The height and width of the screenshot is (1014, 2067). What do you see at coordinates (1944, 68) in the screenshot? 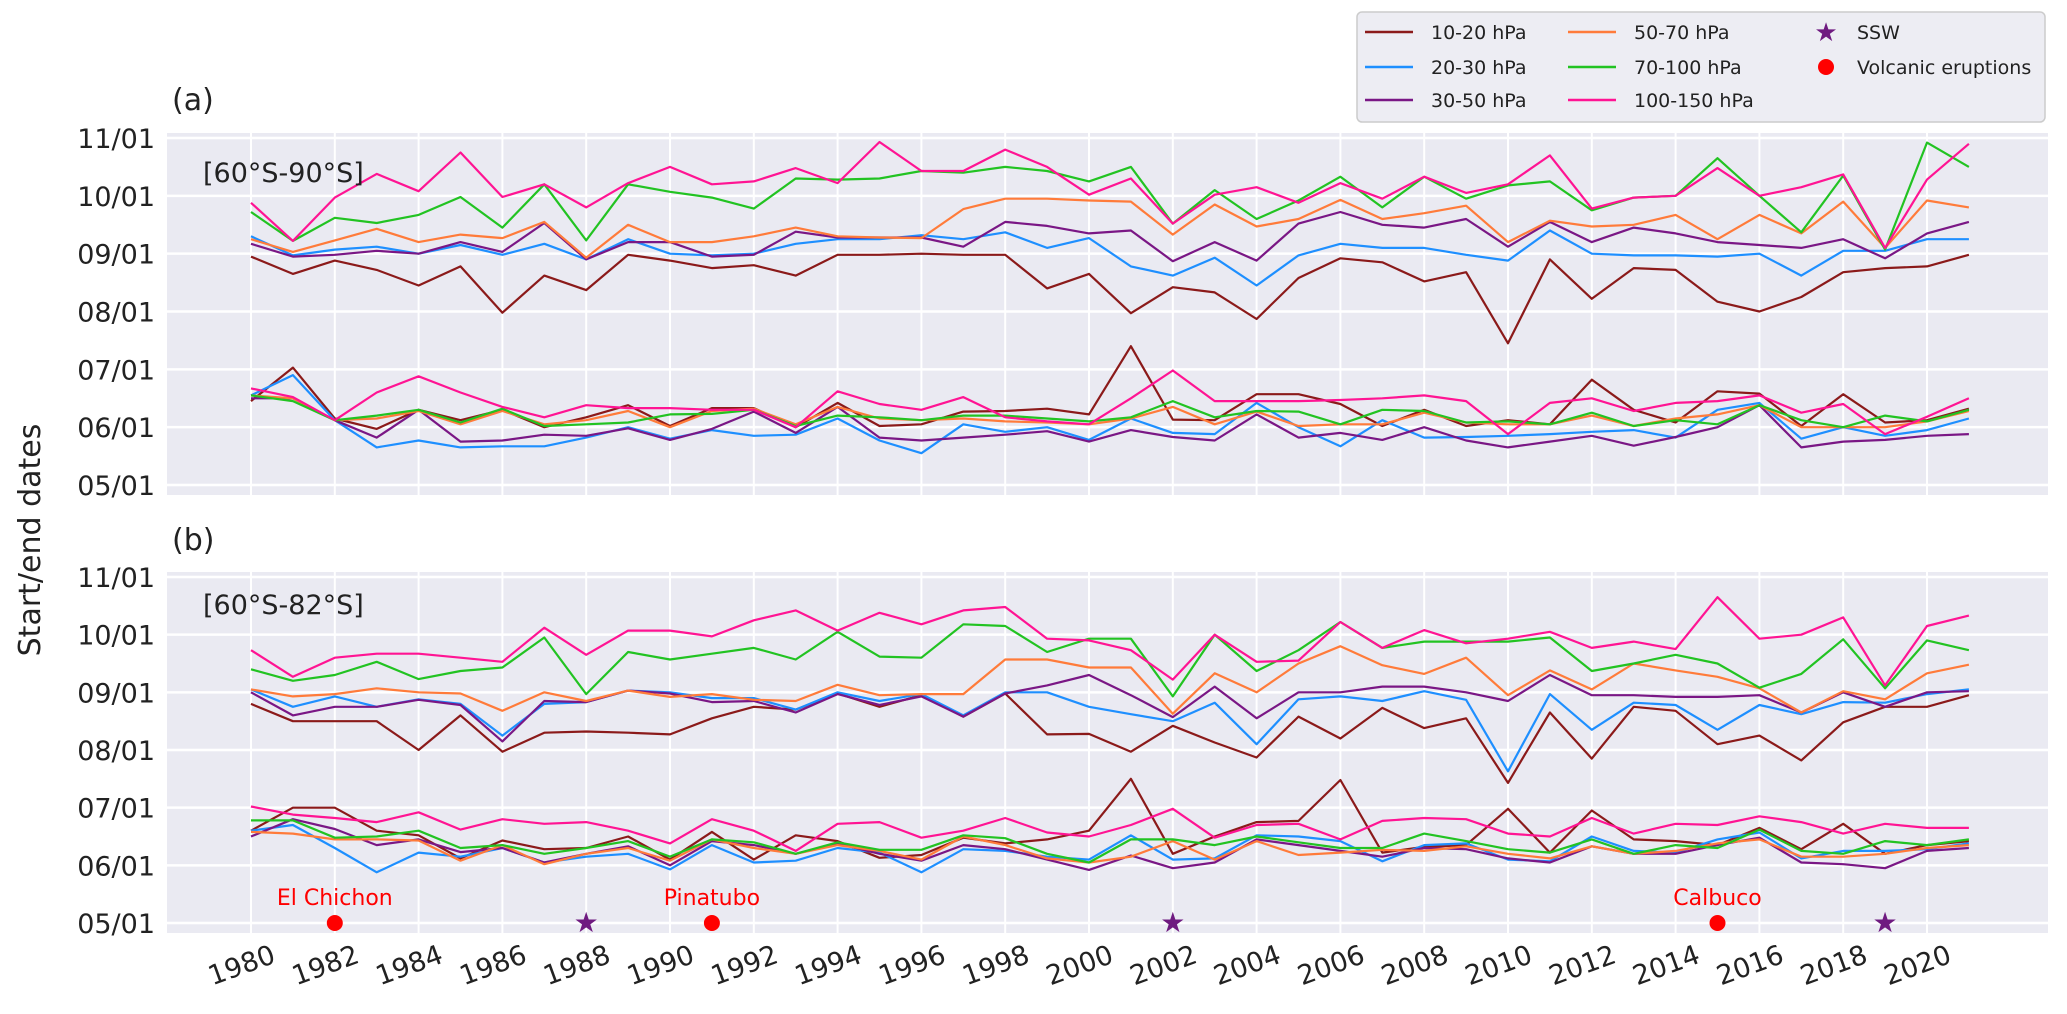
I see `legend-label: Volcanic eruptions` at bounding box center [1944, 68].